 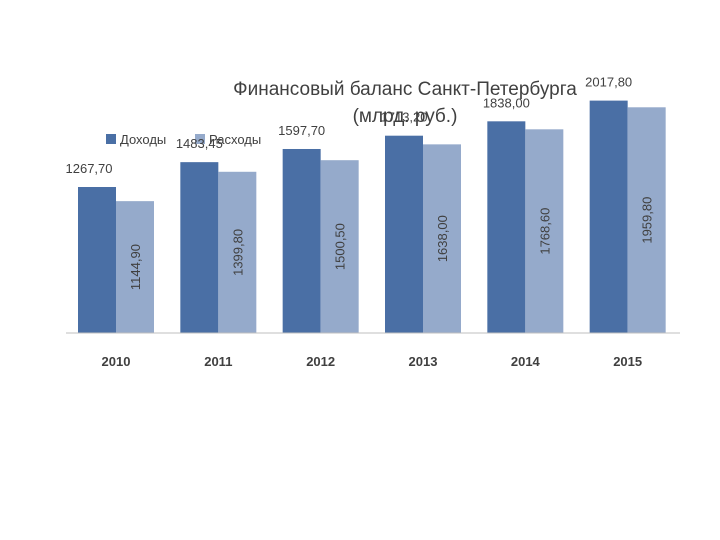 What do you see at coordinates (218, 361) in the screenshot?
I see `x-tick-label-2011: 2011` at bounding box center [218, 361].